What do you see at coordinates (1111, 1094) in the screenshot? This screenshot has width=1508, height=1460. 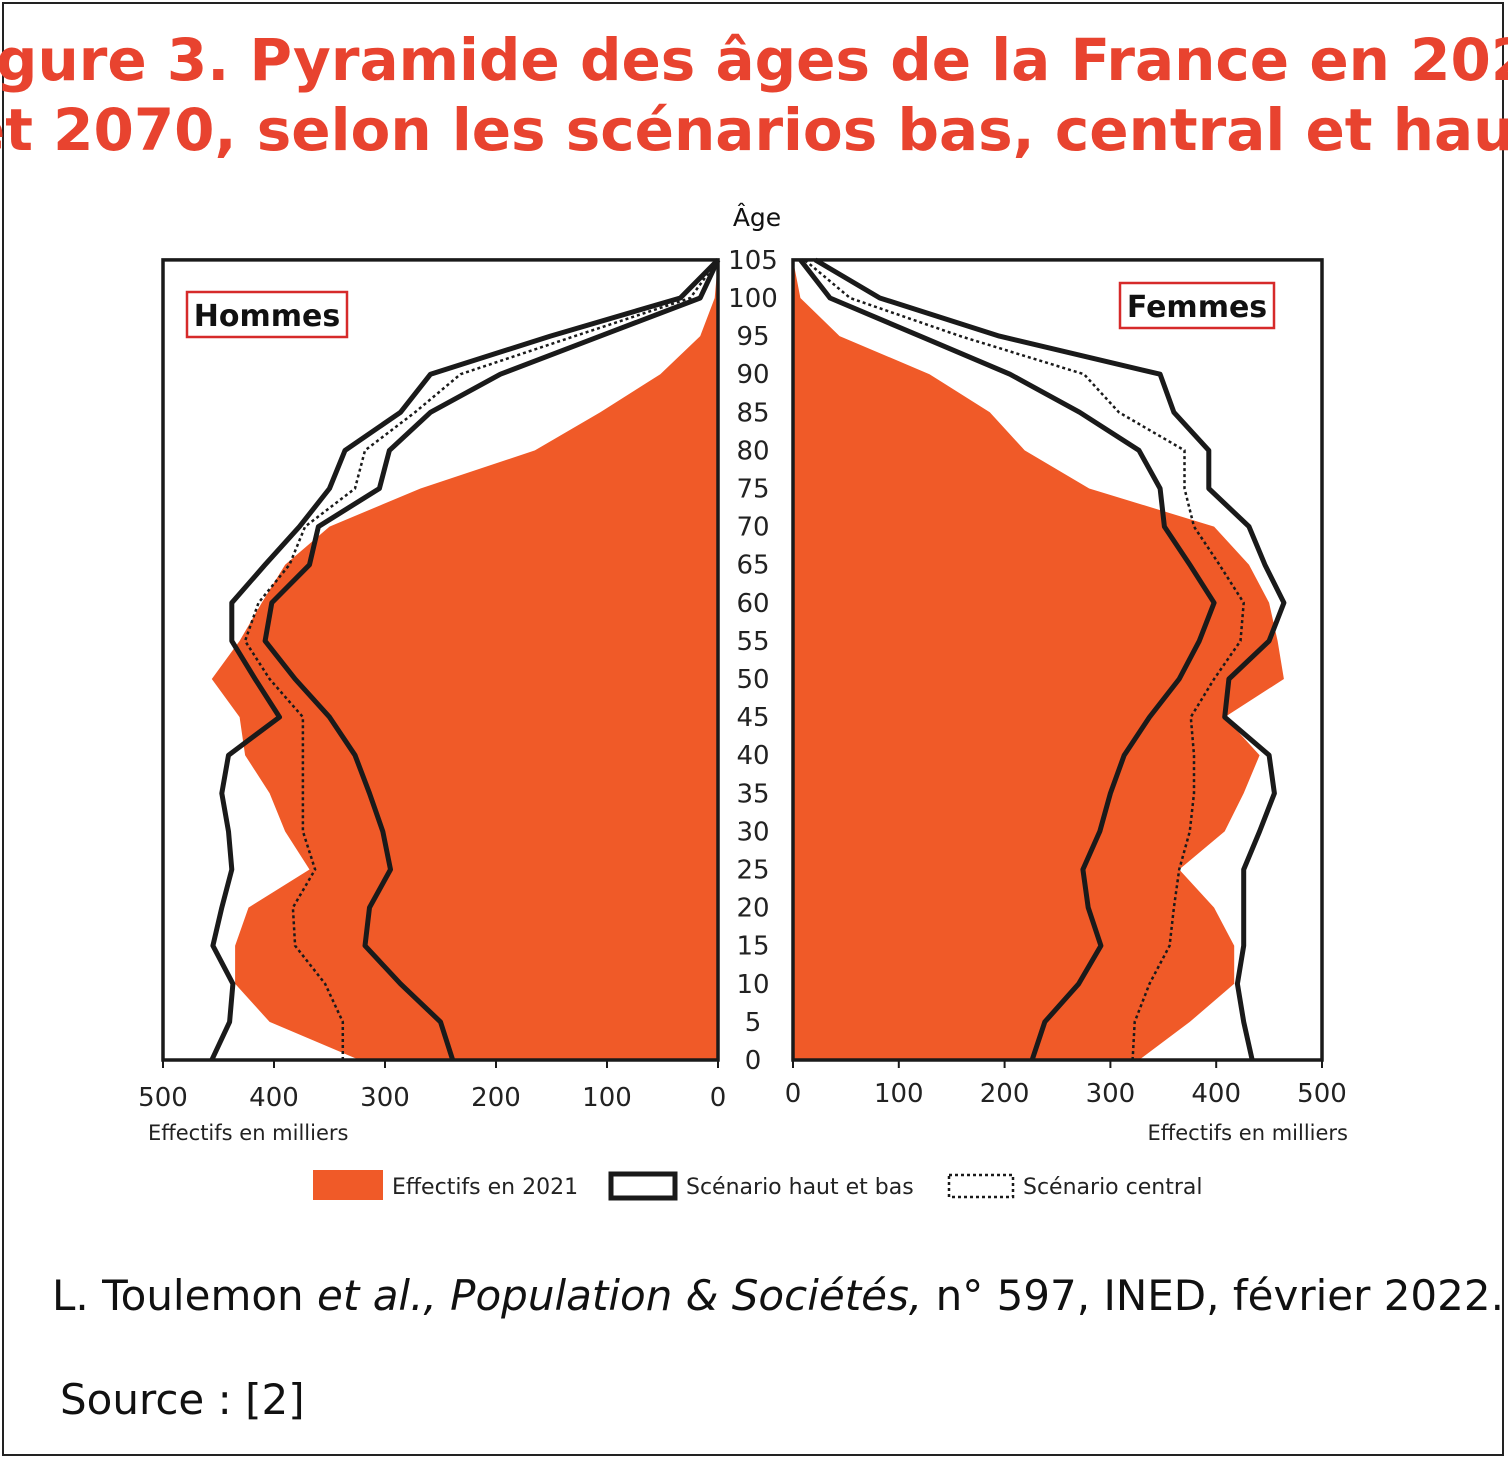 I see `x-tick-label-right: 300` at bounding box center [1111, 1094].